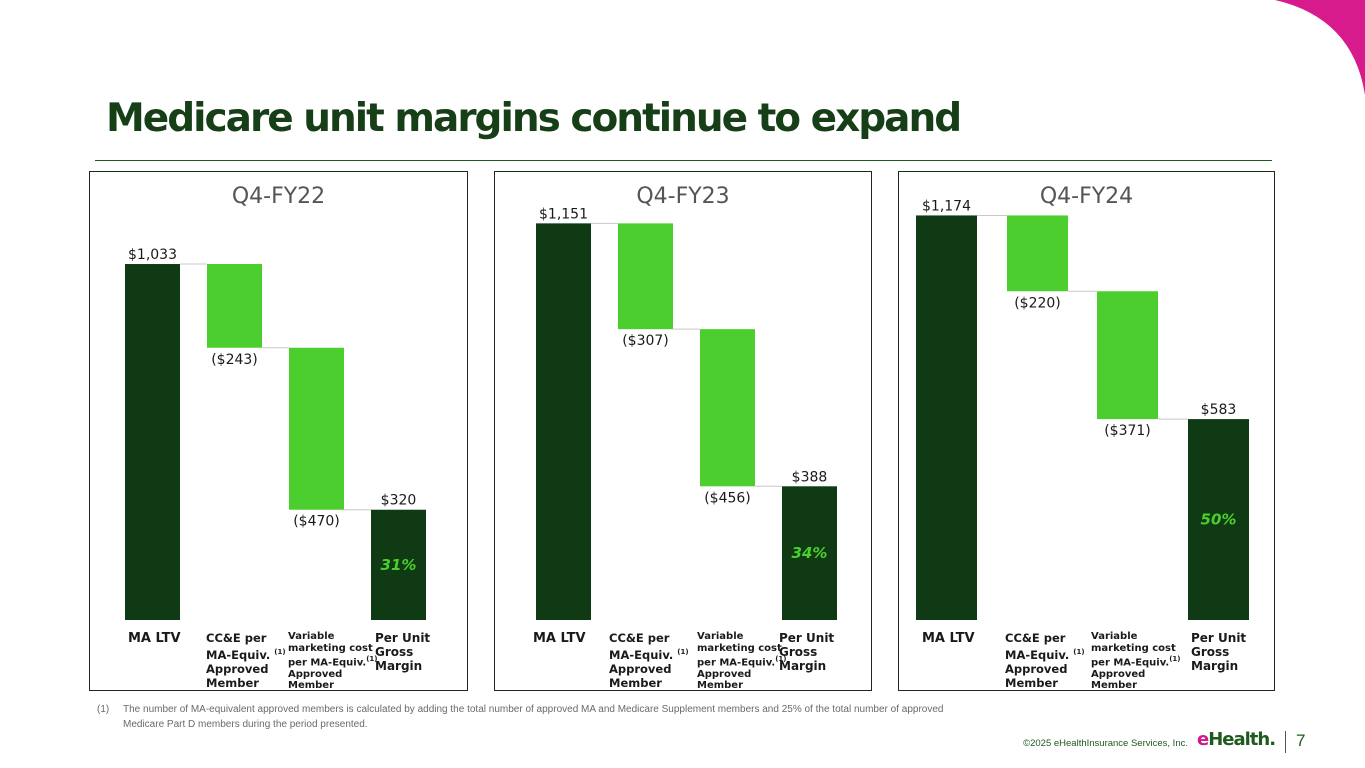 This screenshot has height=768, width=1365. I want to click on margin-percent-label: 34%, so click(810, 553).